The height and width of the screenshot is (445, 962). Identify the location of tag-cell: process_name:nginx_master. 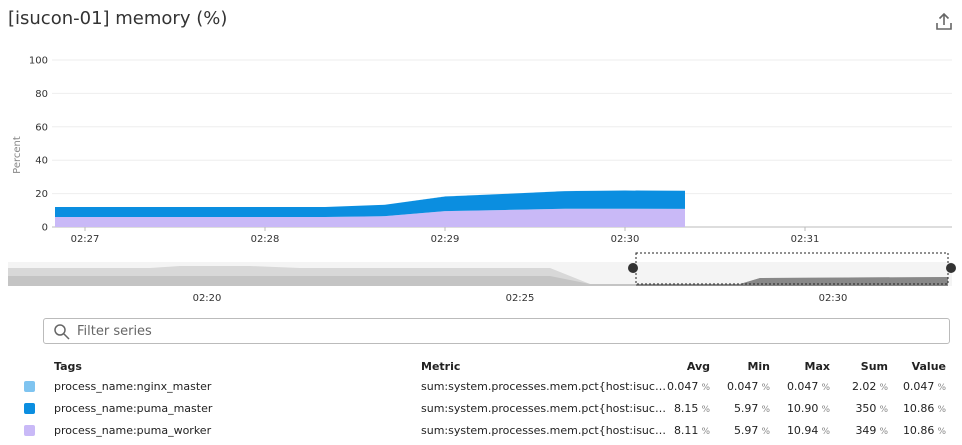
(133, 386).